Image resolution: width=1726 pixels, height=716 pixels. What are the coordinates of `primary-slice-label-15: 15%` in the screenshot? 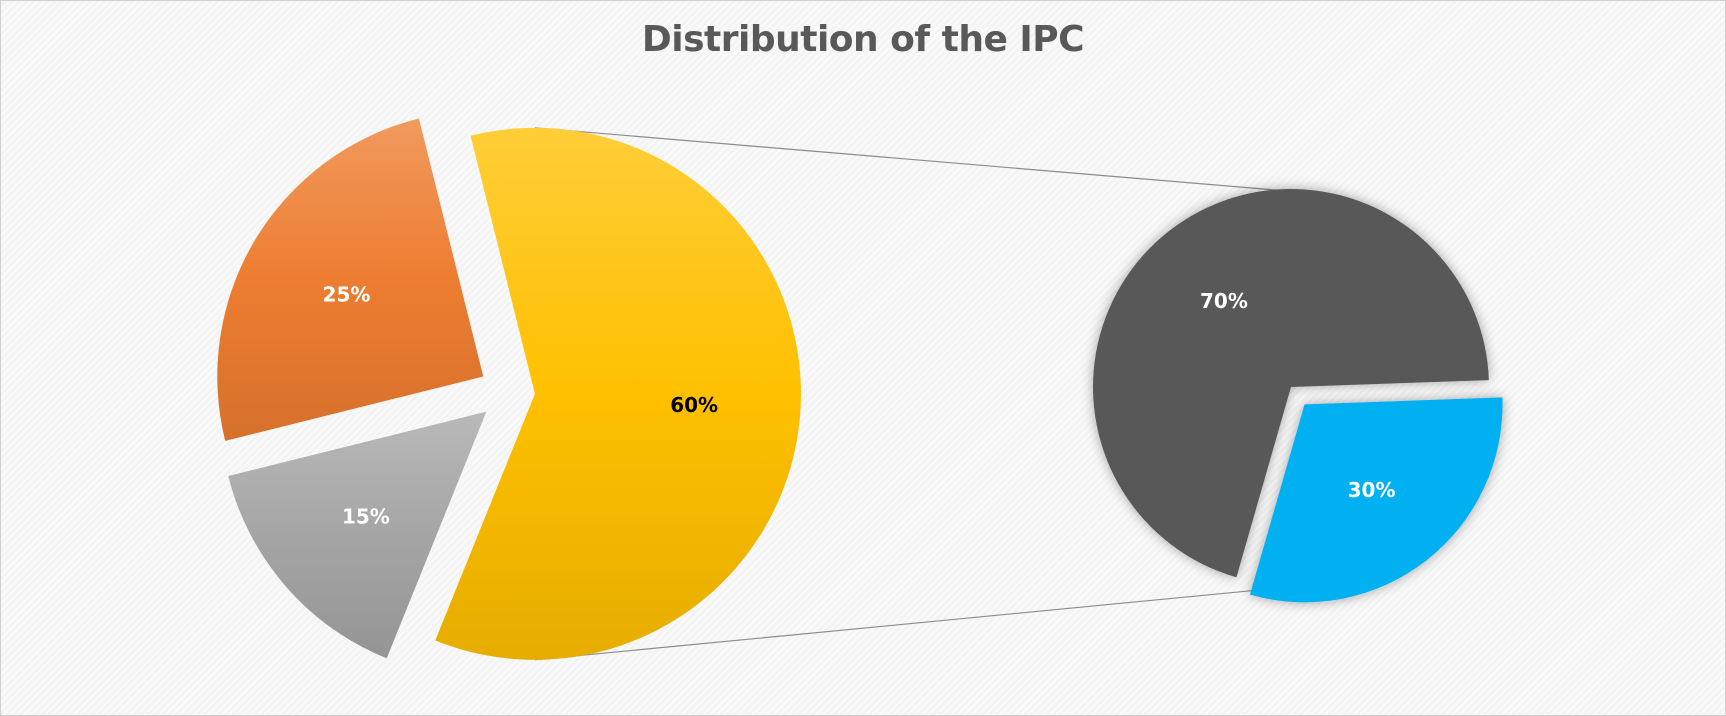 It's located at (366, 516).